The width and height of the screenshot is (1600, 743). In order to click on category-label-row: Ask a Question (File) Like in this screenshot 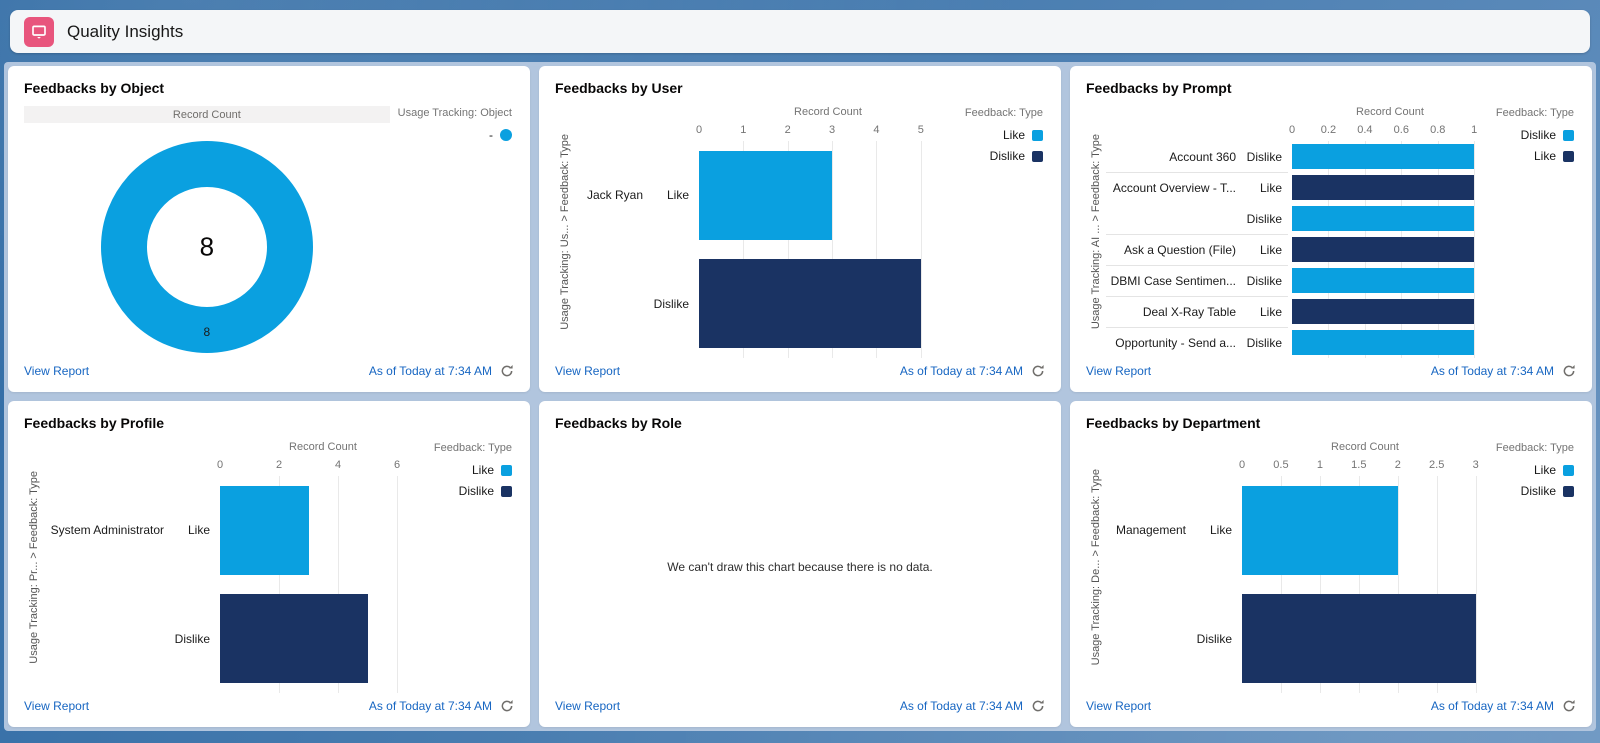, I will do `click(1199, 250)`.